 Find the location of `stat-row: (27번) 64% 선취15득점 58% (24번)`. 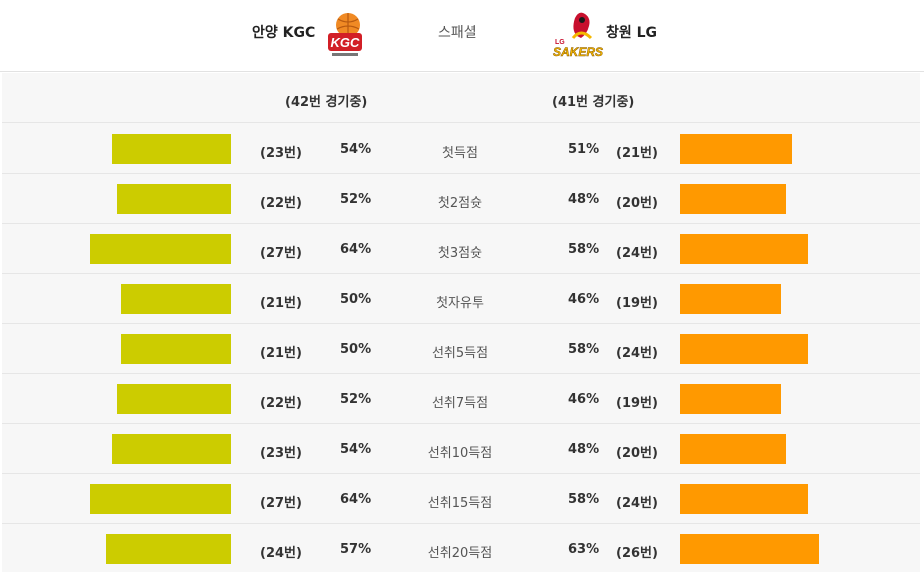

stat-row: (27번) 64% 선취15득점 58% (24번) is located at coordinates (461, 499).